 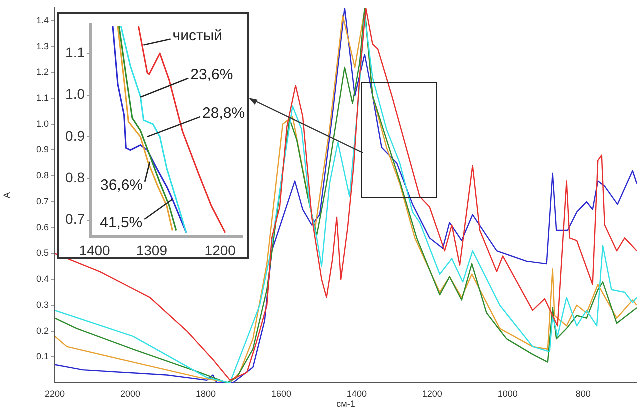 I want to click on x-tick-label: 2200, so click(x=55, y=393).